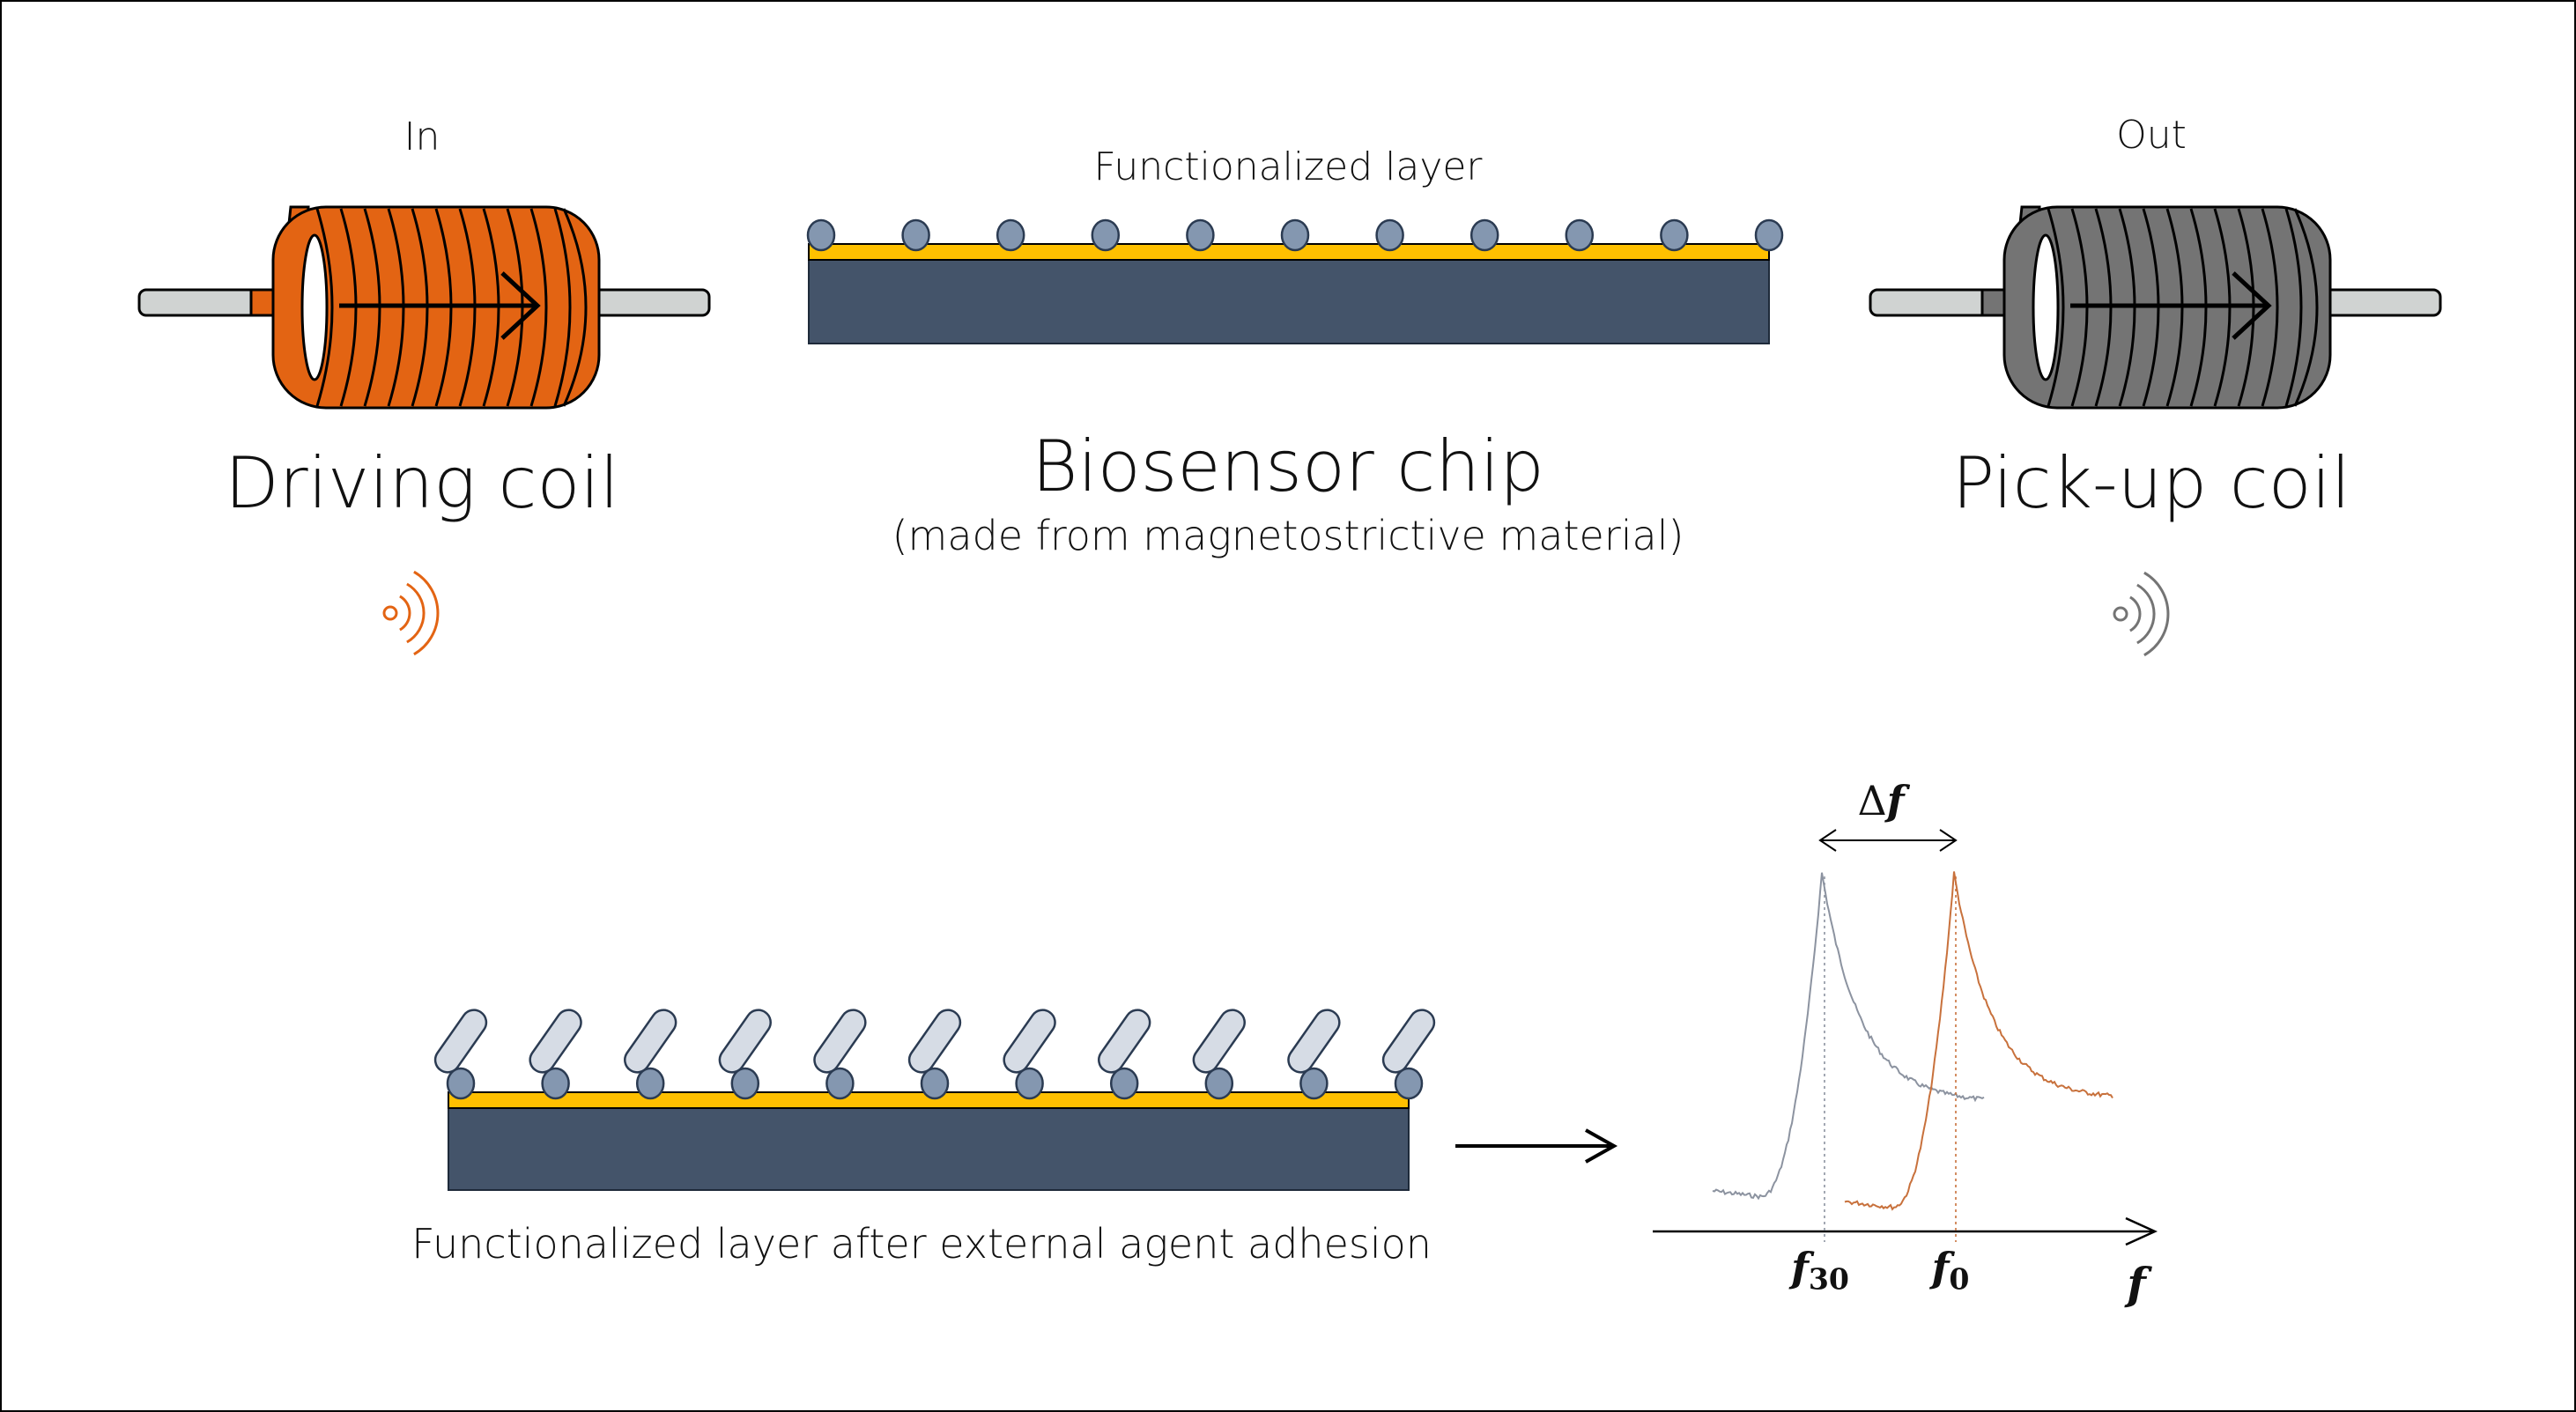 The image size is (2576, 1412). What do you see at coordinates (1951, 1270) in the screenshot?
I see `f0-label: f0` at bounding box center [1951, 1270].